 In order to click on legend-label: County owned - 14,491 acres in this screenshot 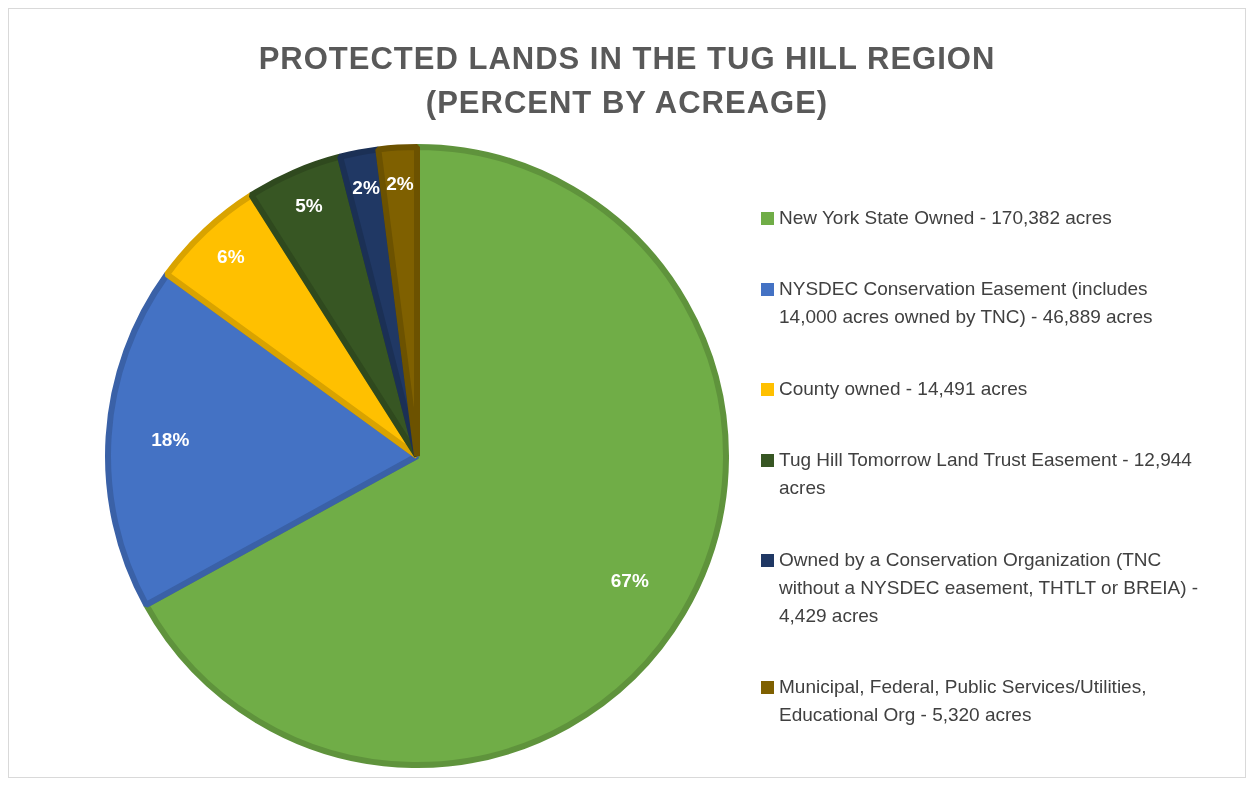, I will do `click(903, 388)`.